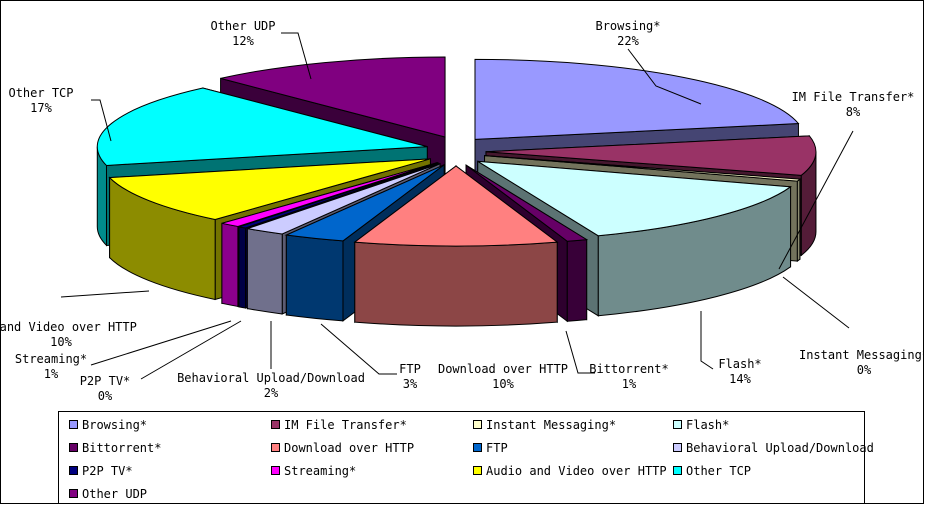 Image resolution: width=925 pixels, height=505 pixels. Describe the element at coordinates (115, 425) in the screenshot. I see `legend-label: Browsing*` at that location.